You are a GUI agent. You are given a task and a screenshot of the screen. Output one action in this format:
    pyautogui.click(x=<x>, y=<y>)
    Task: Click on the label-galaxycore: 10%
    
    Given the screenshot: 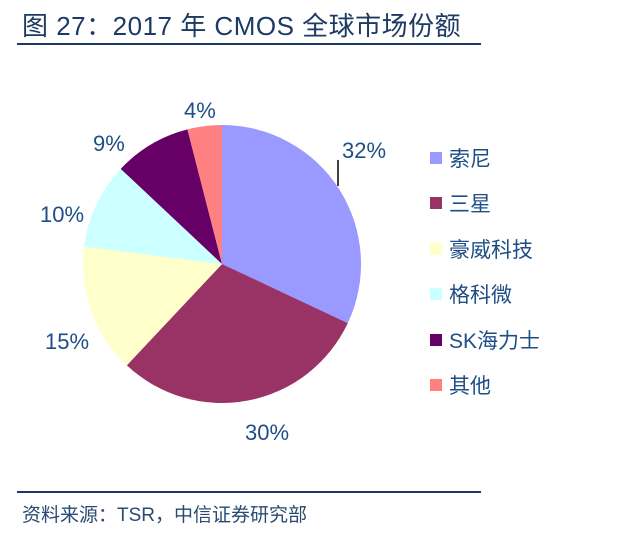 What is the action you would take?
    pyautogui.click(x=62, y=214)
    